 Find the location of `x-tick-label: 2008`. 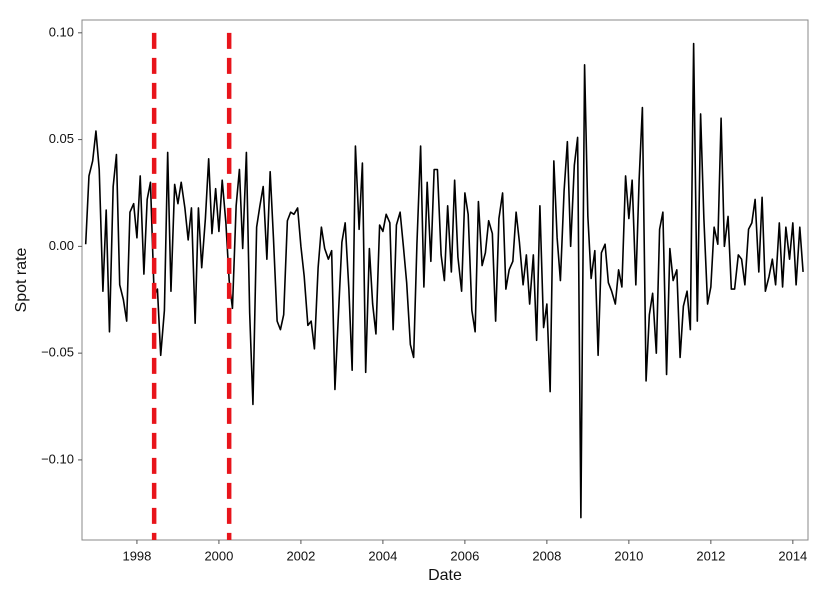

x-tick-label: 2008 is located at coordinates (546, 555).